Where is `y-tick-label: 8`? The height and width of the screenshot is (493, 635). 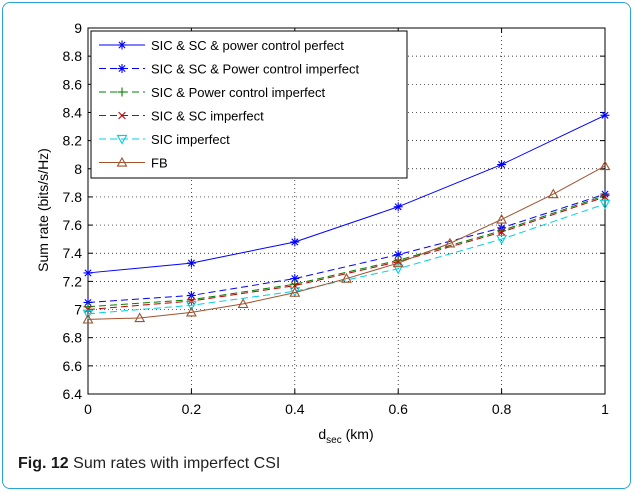
y-tick-label: 8 is located at coordinates (78, 169).